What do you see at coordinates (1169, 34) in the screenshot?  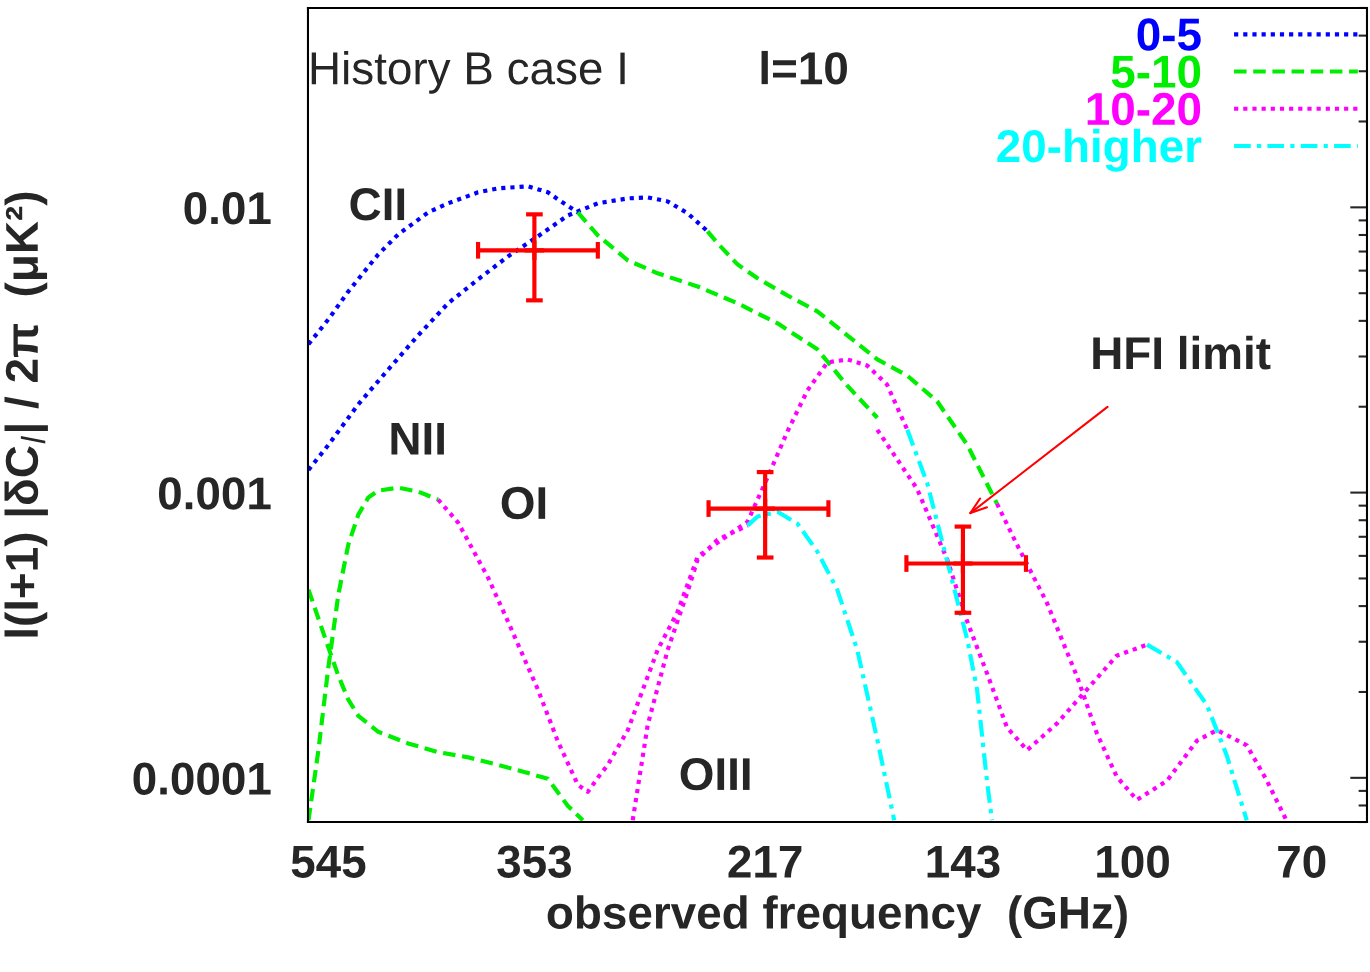 I see `legend-label: 0-5` at bounding box center [1169, 34].